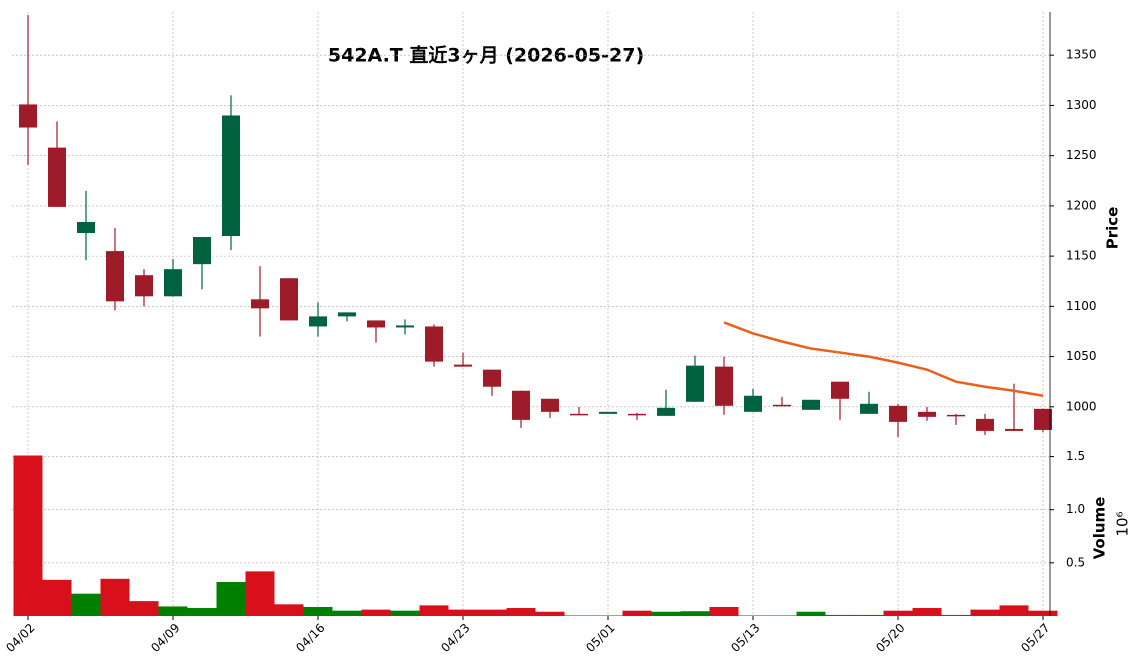 This screenshot has height=670, width=1143. What do you see at coordinates (1081, 306) in the screenshot?
I see `y-tick-label: 1100` at bounding box center [1081, 306].